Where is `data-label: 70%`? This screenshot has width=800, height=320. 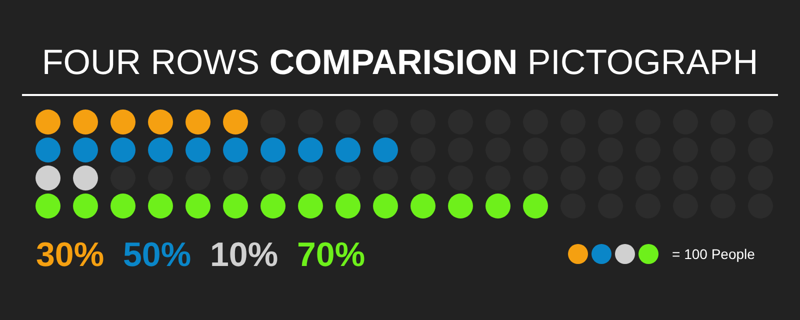 data-label: 70% is located at coordinates (331, 255).